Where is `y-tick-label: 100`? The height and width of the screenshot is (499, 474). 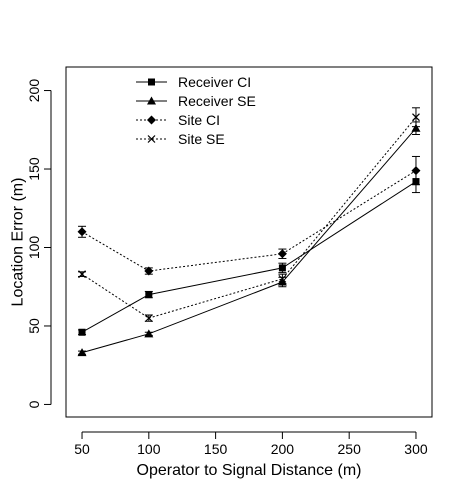
y-tick-label: 100 is located at coordinates (34, 248).